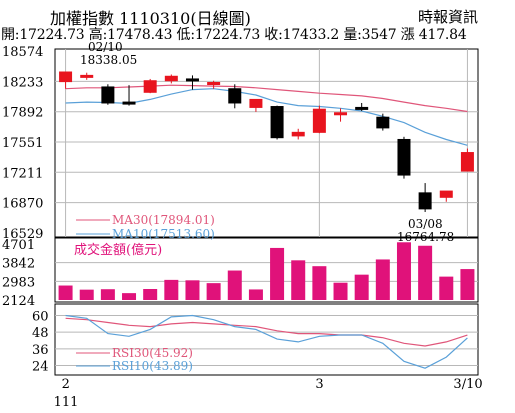  What do you see at coordinates (152, 366) in the screenshot?
I see `rsi10-legend: RSI10(43.89)` at bounding box center [152, 366].